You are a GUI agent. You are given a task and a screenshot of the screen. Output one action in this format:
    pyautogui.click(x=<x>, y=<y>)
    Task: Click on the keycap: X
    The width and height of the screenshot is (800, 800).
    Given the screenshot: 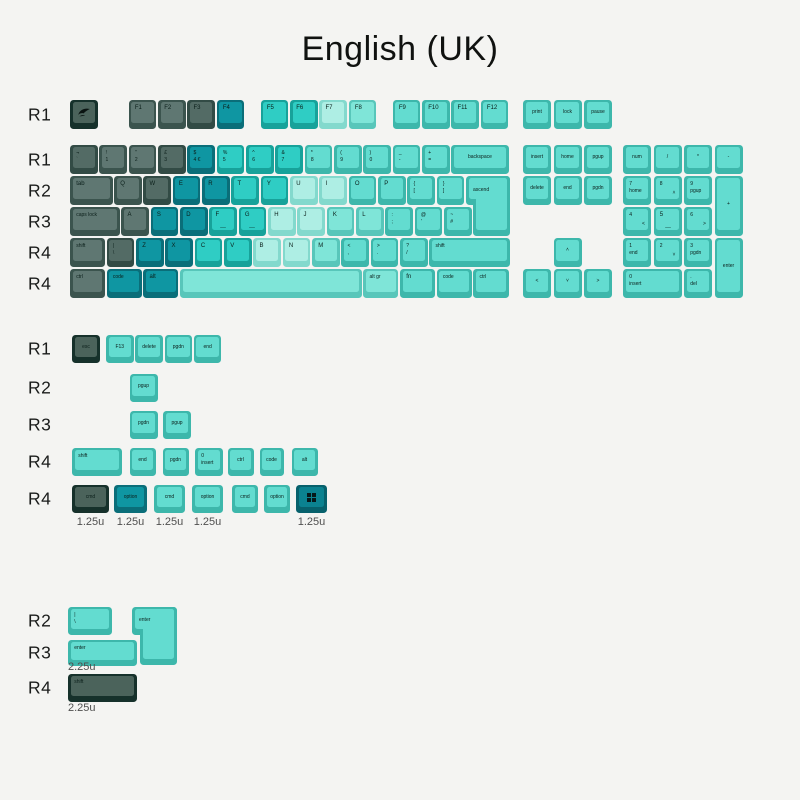 What is the action you would take?
    pyautogui.click(x=179, y=252)
    